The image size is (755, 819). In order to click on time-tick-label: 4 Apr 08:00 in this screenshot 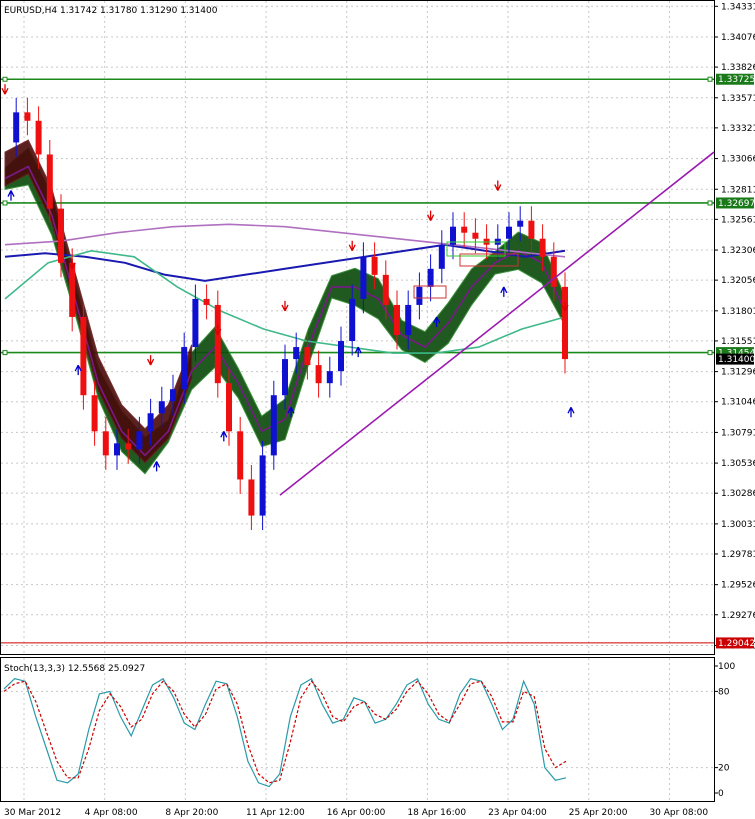, I will do `click(111, 813)`.